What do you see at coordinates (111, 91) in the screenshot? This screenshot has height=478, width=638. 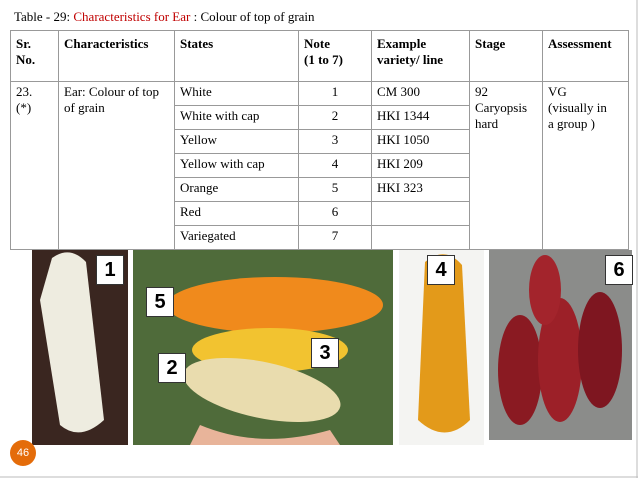 I see `cell-line: Ear: Colour of top` at bounding box center [111, 91].